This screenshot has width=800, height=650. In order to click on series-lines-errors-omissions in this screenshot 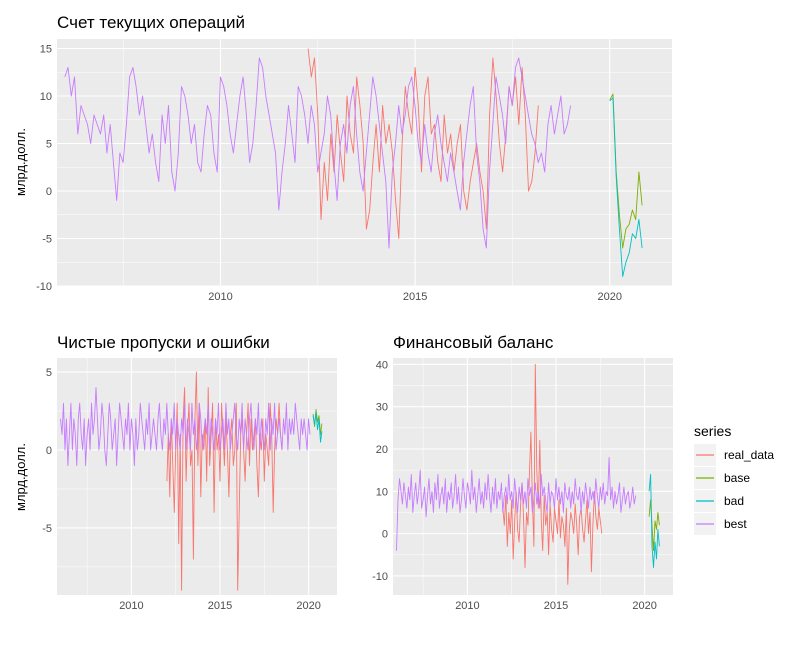, I will do `click(191, 481)`.